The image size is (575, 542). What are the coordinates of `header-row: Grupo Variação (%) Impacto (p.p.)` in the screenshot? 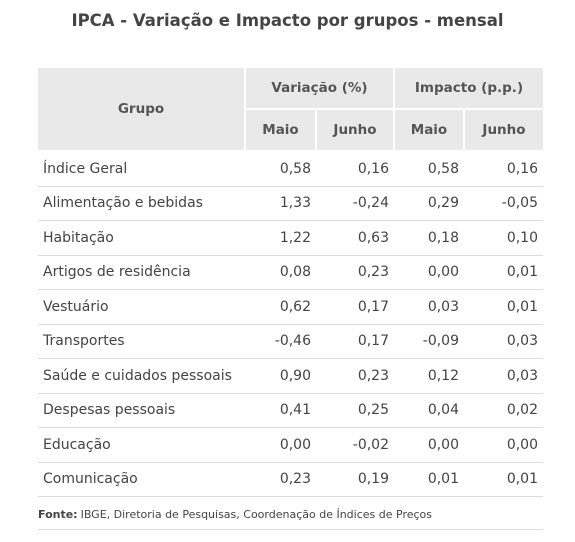 It's located at (290, 110).